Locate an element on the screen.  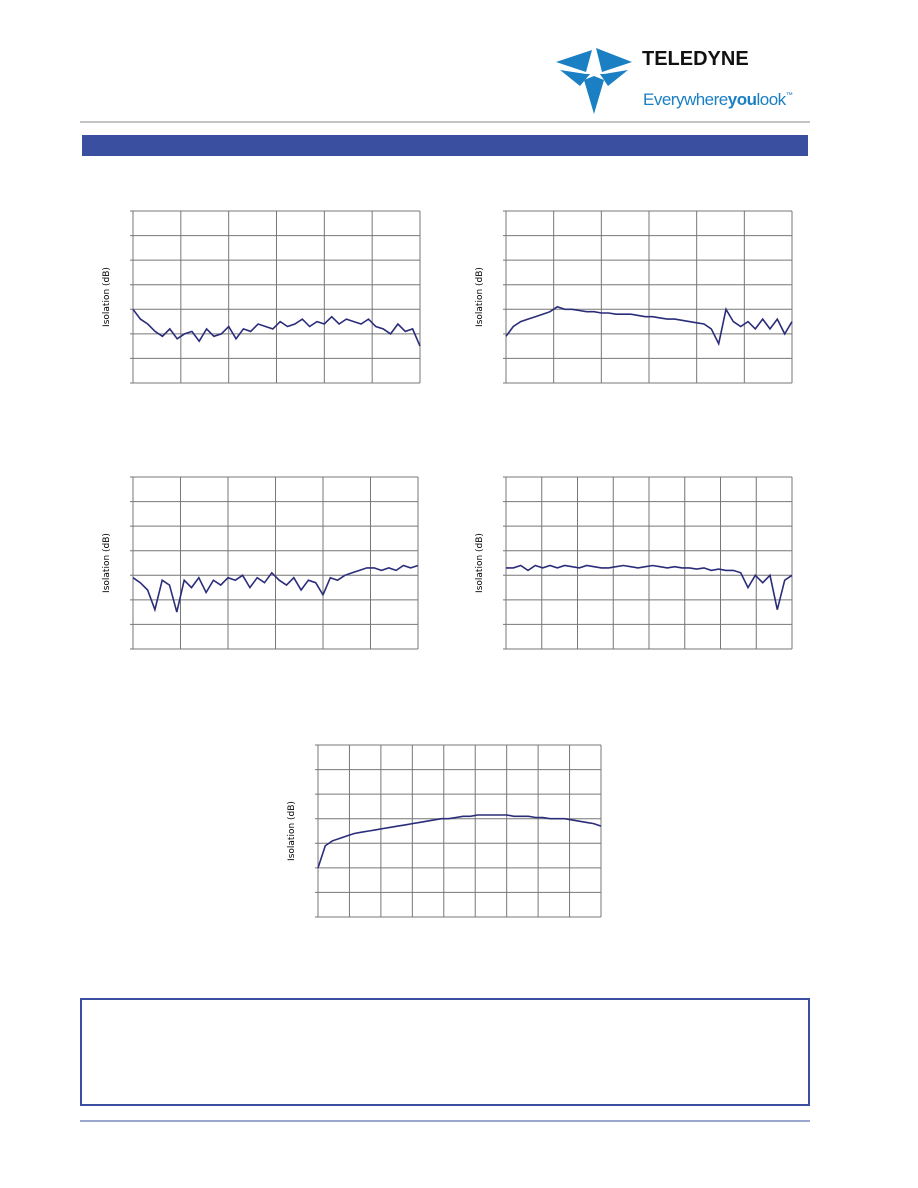
tagline-part: Everywhere is located at coordinates (685, 99).